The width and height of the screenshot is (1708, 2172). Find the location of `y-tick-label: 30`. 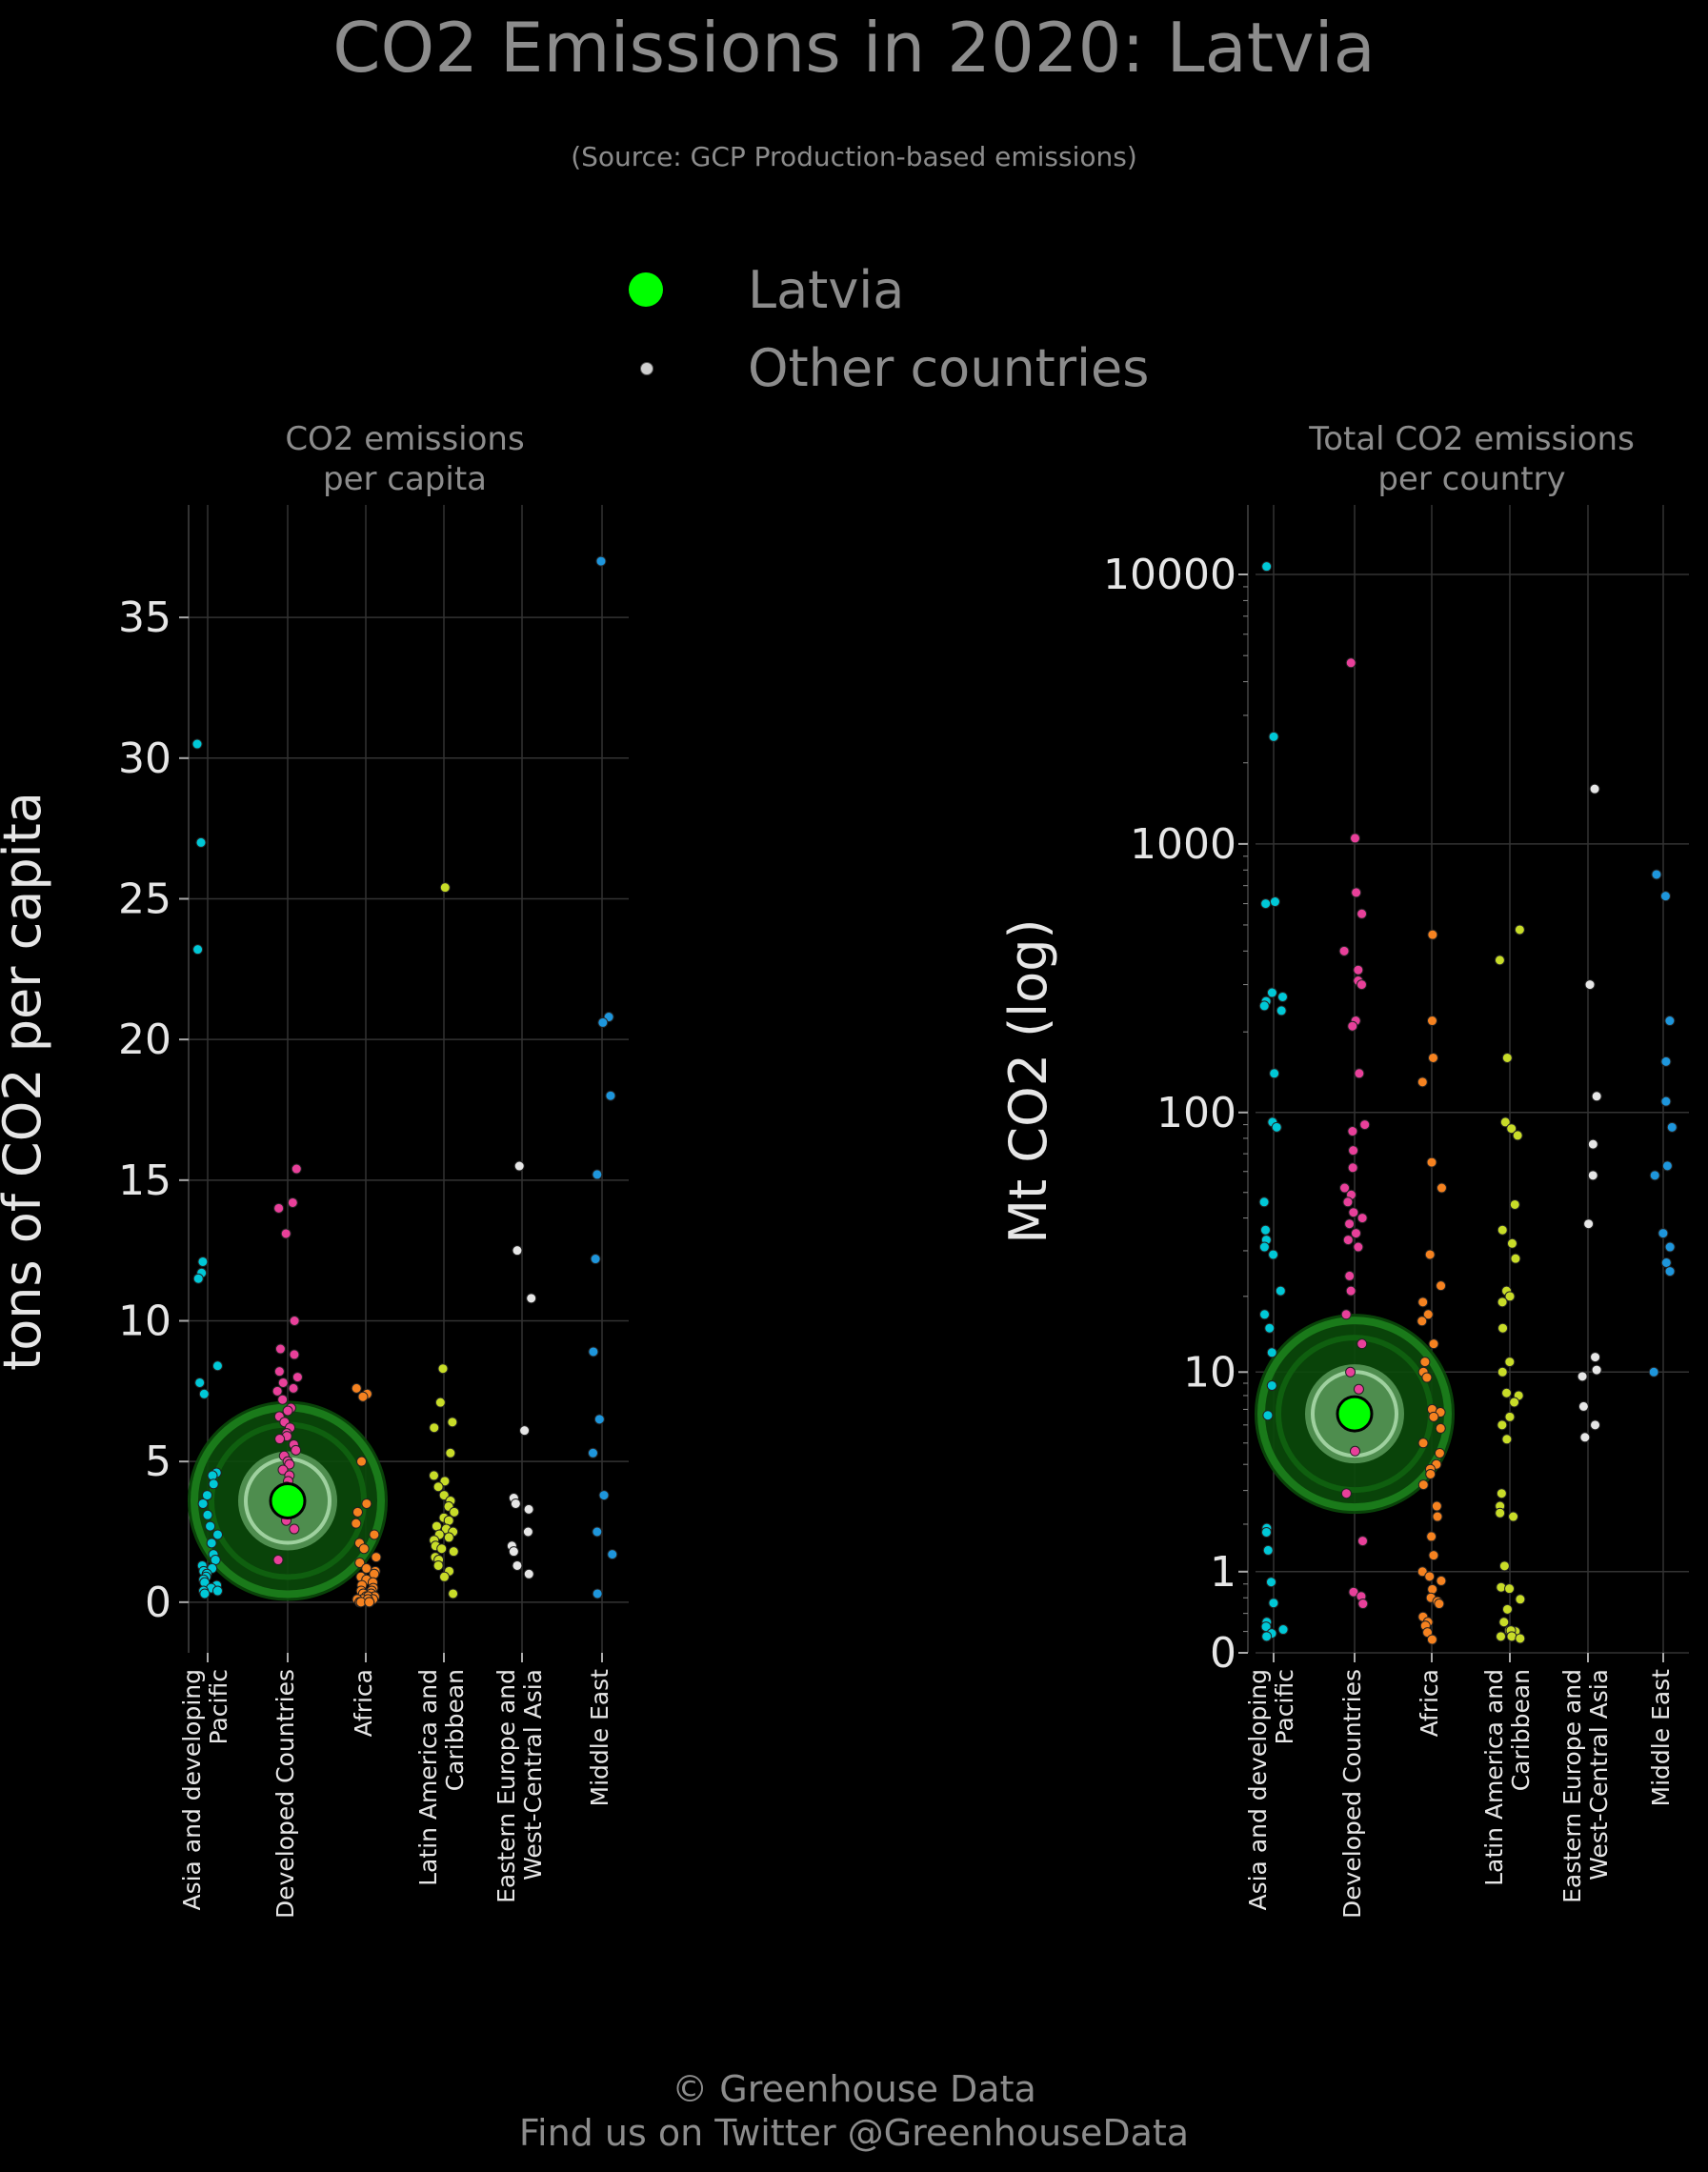

y-tick-label: 30 is located at coordinates (144, 758).